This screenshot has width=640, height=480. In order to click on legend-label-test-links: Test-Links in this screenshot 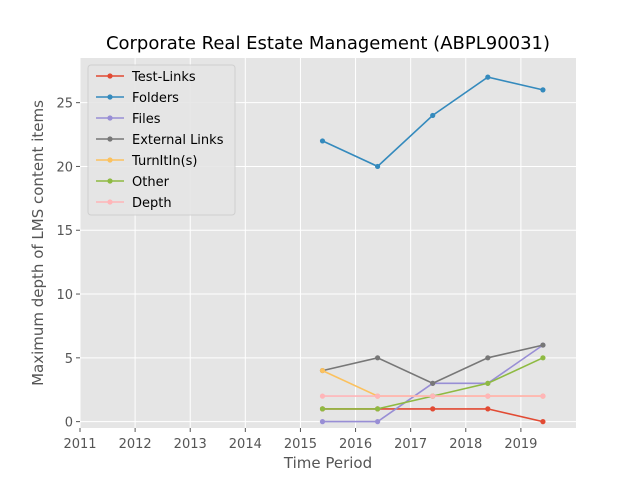, I will do `click(163, 77)`.